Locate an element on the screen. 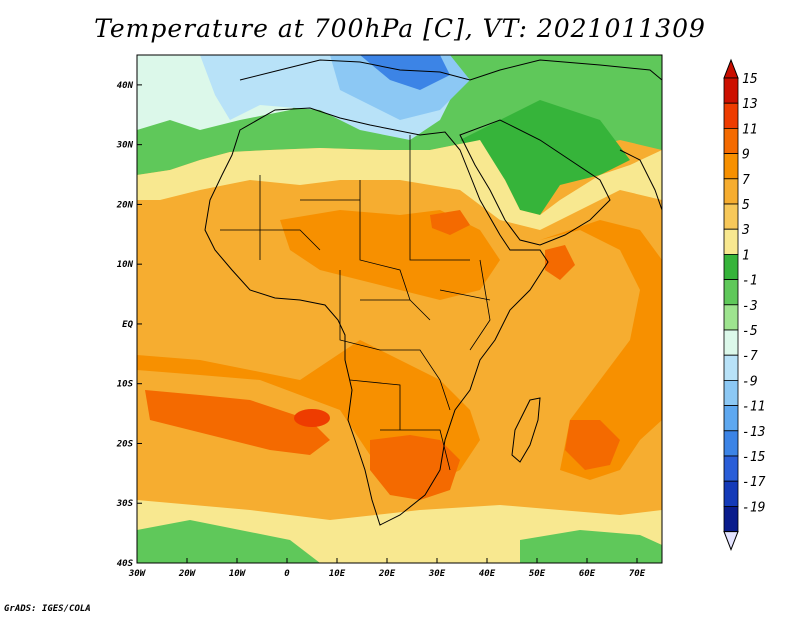 The width and height of the screenshot is (800, 618). colorbar-label: -9 is located at coordinates (750, 381).